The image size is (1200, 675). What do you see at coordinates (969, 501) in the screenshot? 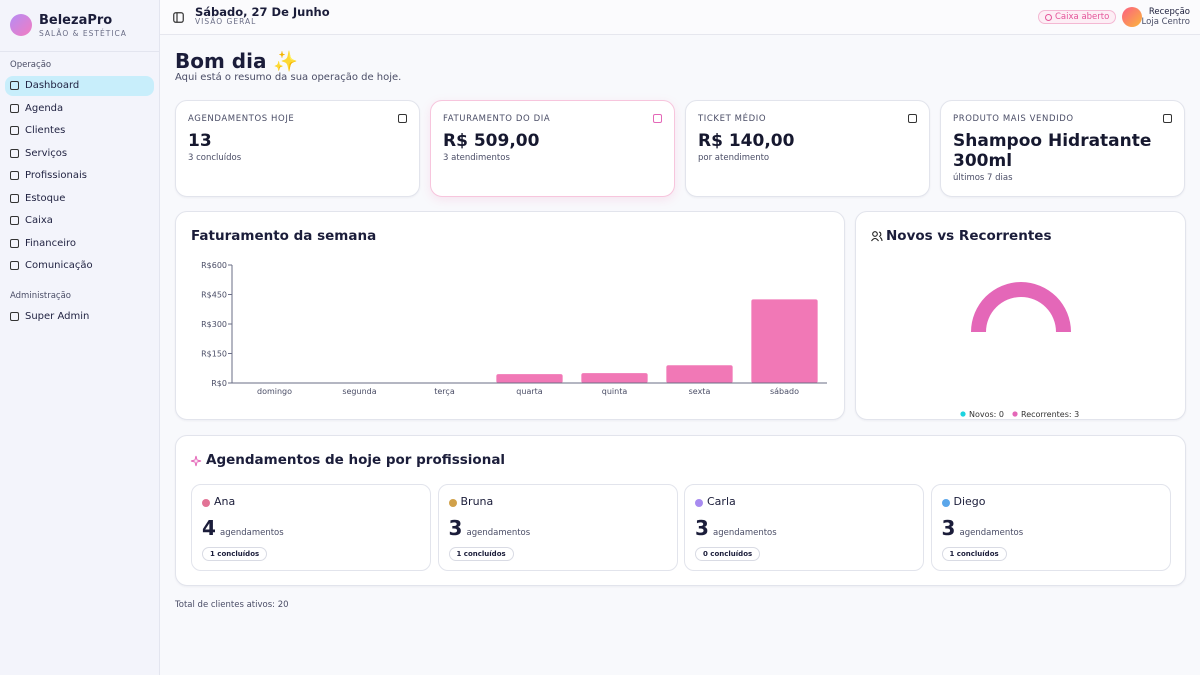
I see `professional-name: Diego` at bounding box center [969, 501].